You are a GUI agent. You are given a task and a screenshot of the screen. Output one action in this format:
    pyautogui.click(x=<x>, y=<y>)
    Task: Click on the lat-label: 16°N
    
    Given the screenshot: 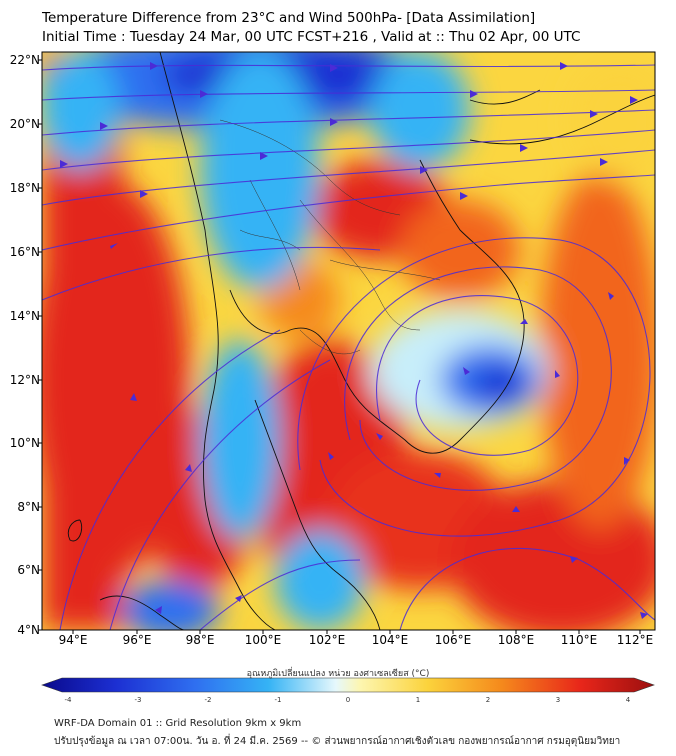 What is the action you would take?
    pyautogui.click(x=24, y=252)
    